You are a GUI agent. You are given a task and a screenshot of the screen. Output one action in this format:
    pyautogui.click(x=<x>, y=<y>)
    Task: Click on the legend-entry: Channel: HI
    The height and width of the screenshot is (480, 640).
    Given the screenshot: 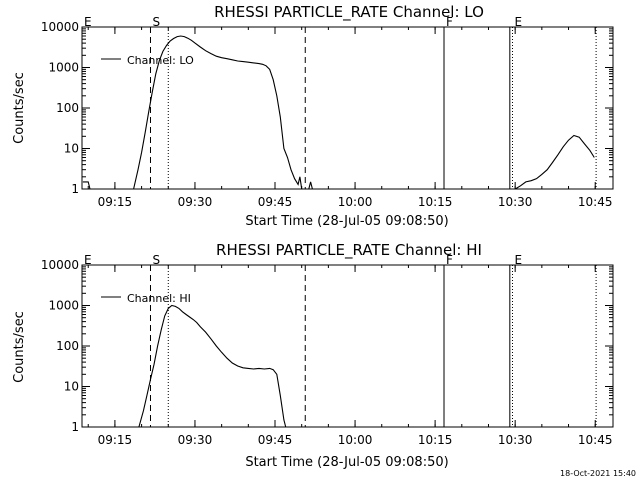 What is the action you would take?
    pyautogui.click(x=159, y=298)
    